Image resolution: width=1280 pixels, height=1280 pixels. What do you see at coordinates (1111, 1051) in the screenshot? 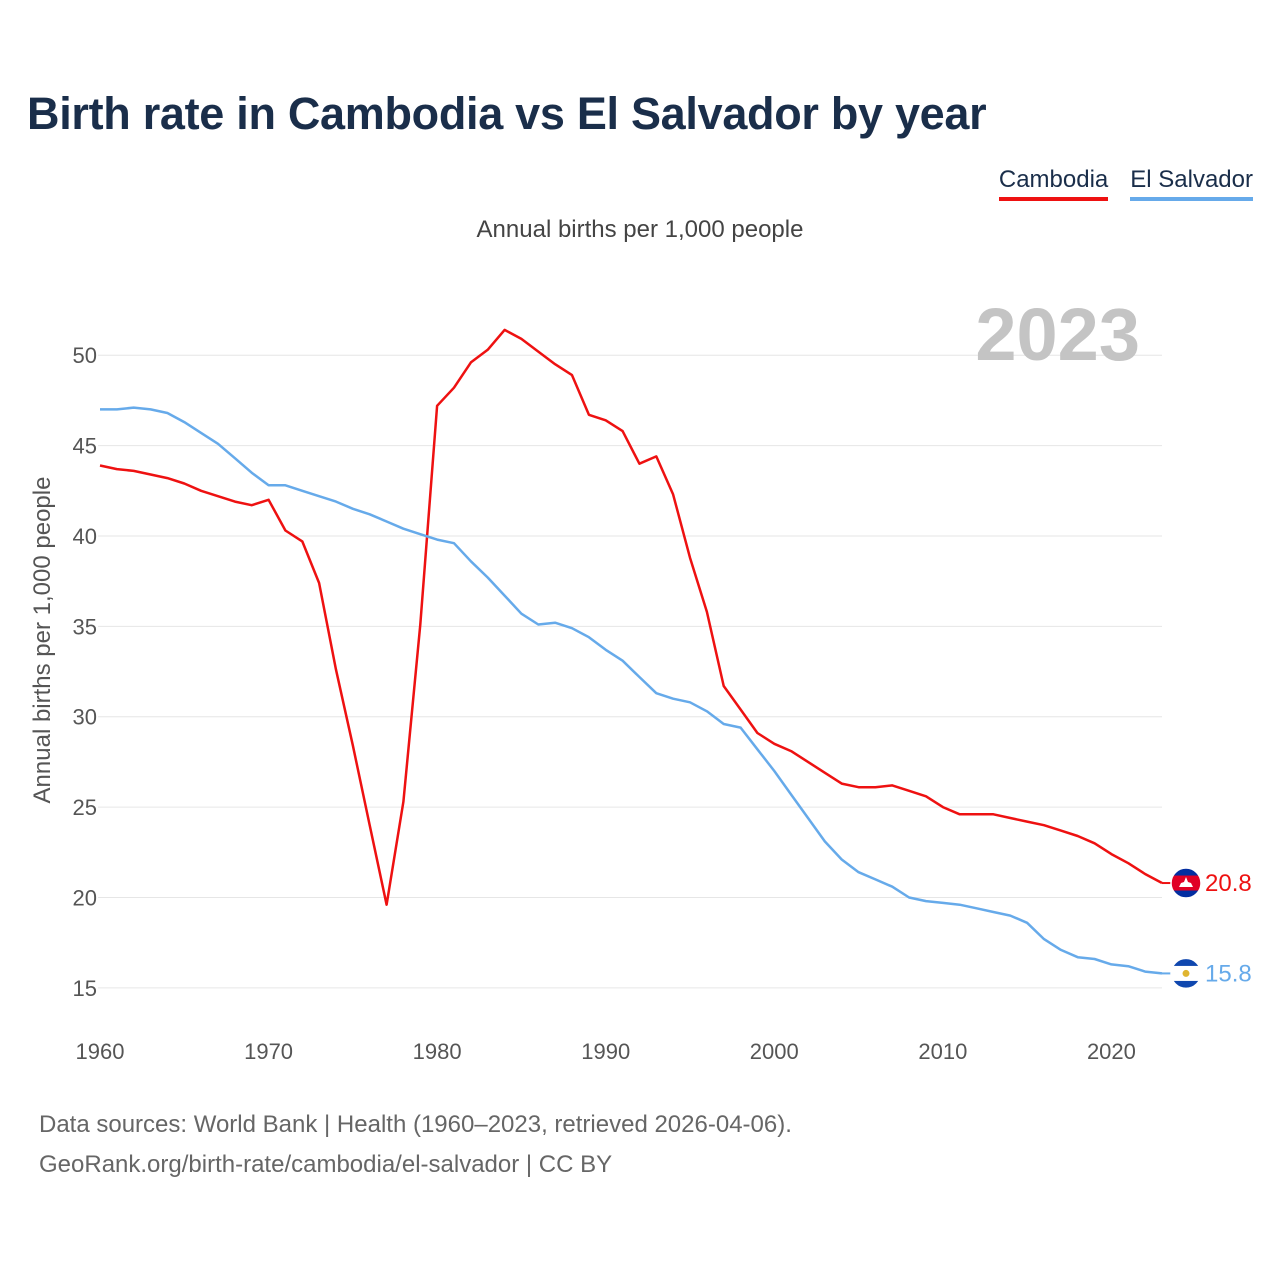
I see `x-tick-label: 2020` at bounding box center [1111, 1051].